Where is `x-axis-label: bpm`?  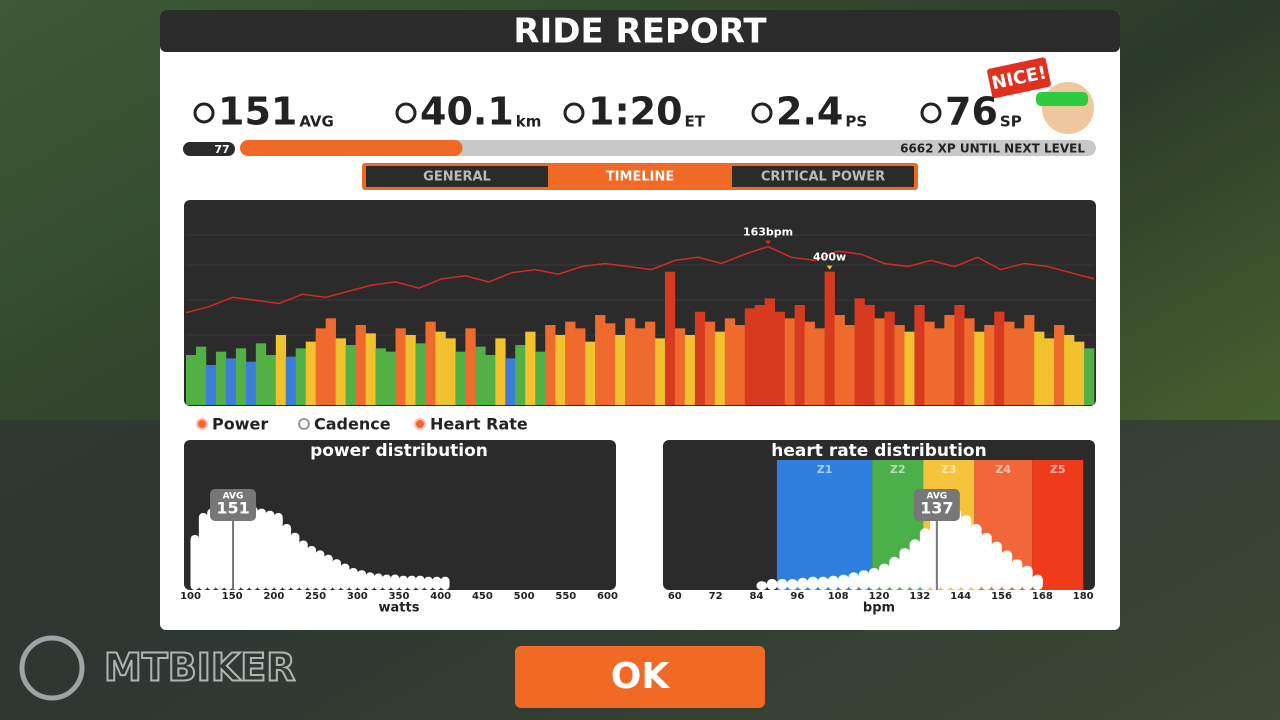 x-axis-label: bpm is located at coordinates (879, 608).